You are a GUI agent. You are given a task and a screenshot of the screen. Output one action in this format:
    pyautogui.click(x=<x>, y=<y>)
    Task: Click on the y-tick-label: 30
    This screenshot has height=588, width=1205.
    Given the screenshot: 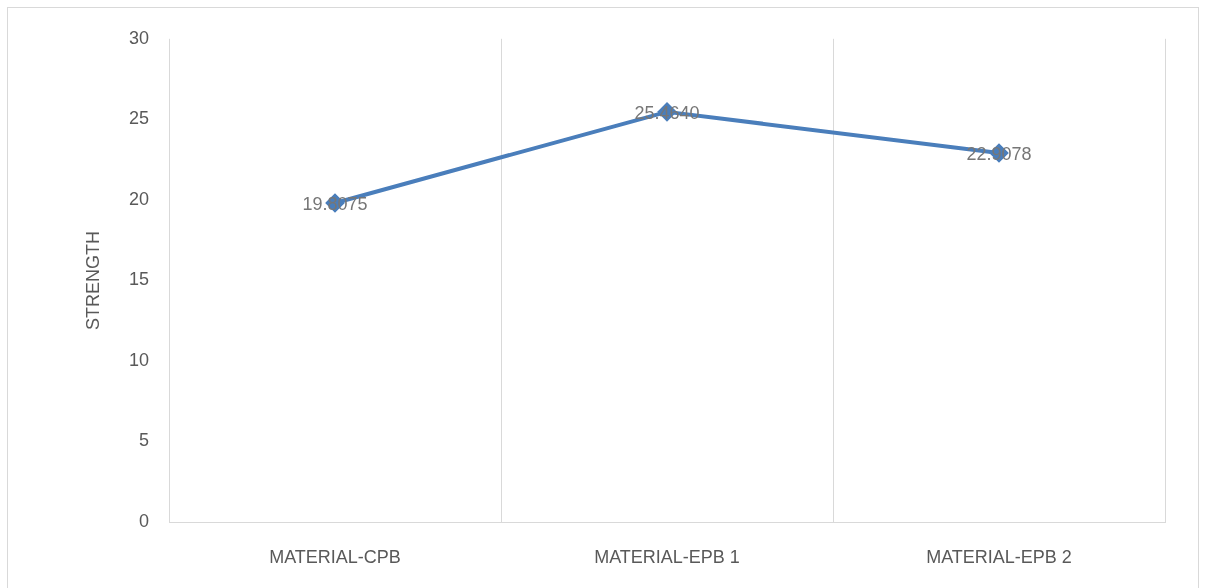 What is the action you would take?
    pyautogui.click(x=138, y=37)
    